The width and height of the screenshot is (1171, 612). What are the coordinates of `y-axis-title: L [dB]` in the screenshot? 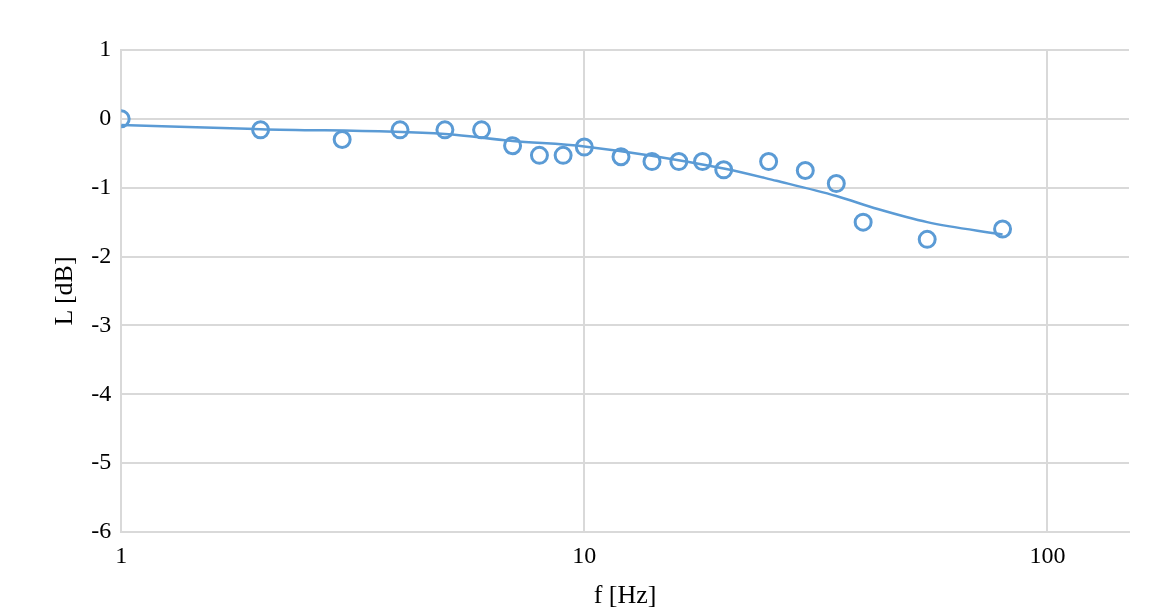 It's located at (64, 291).